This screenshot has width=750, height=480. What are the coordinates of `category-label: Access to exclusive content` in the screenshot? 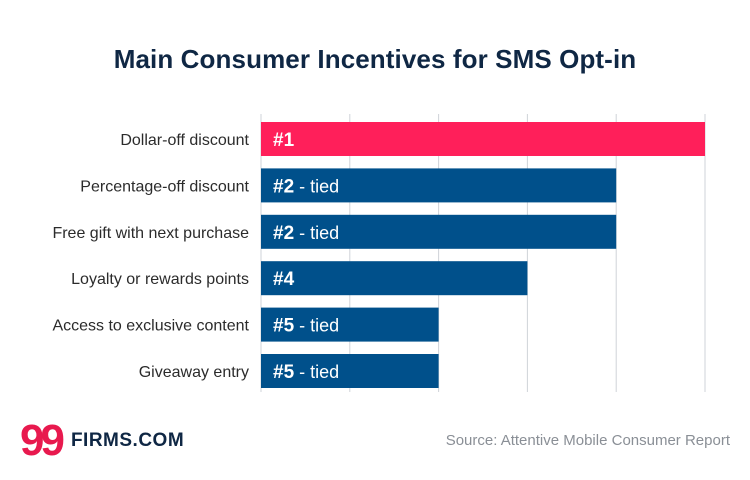 It's located at (150, 326).